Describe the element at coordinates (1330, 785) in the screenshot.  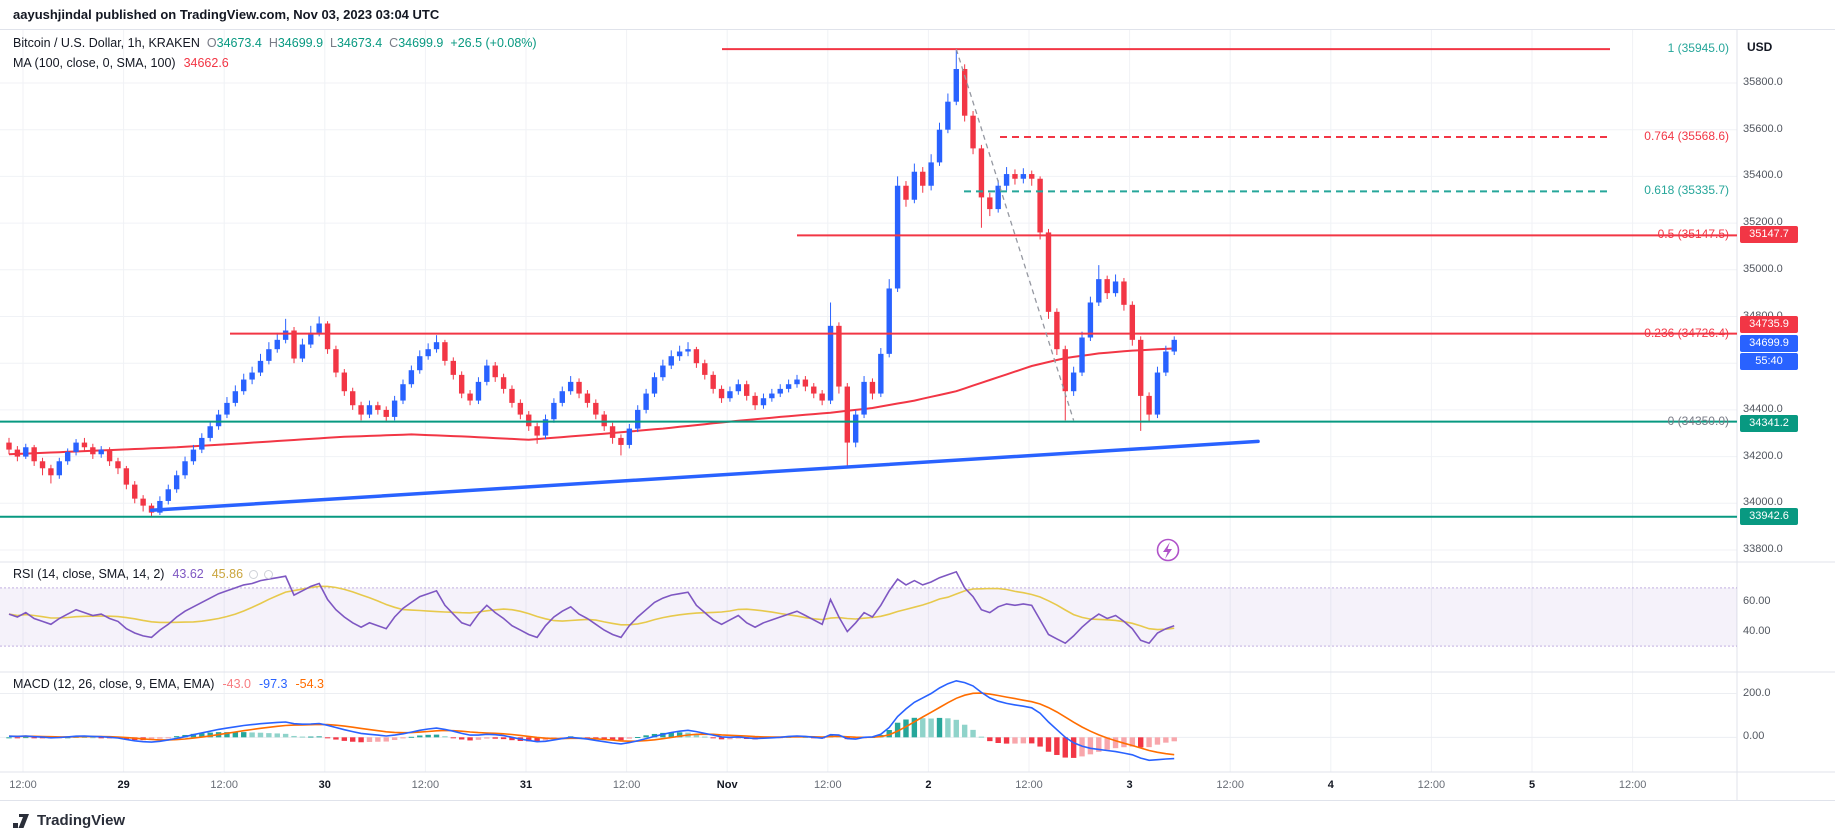
I see `time-axis-label: 4` at that location.